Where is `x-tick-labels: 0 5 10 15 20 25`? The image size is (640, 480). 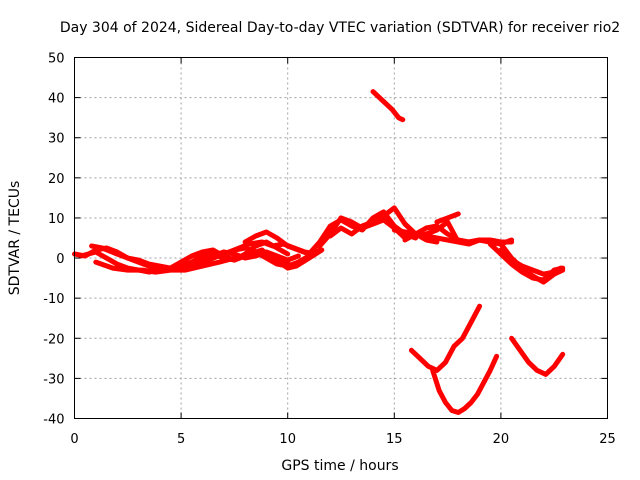
x-tick-labels: 0 5 10 15 20 25 is located at coordinates (342, 439).